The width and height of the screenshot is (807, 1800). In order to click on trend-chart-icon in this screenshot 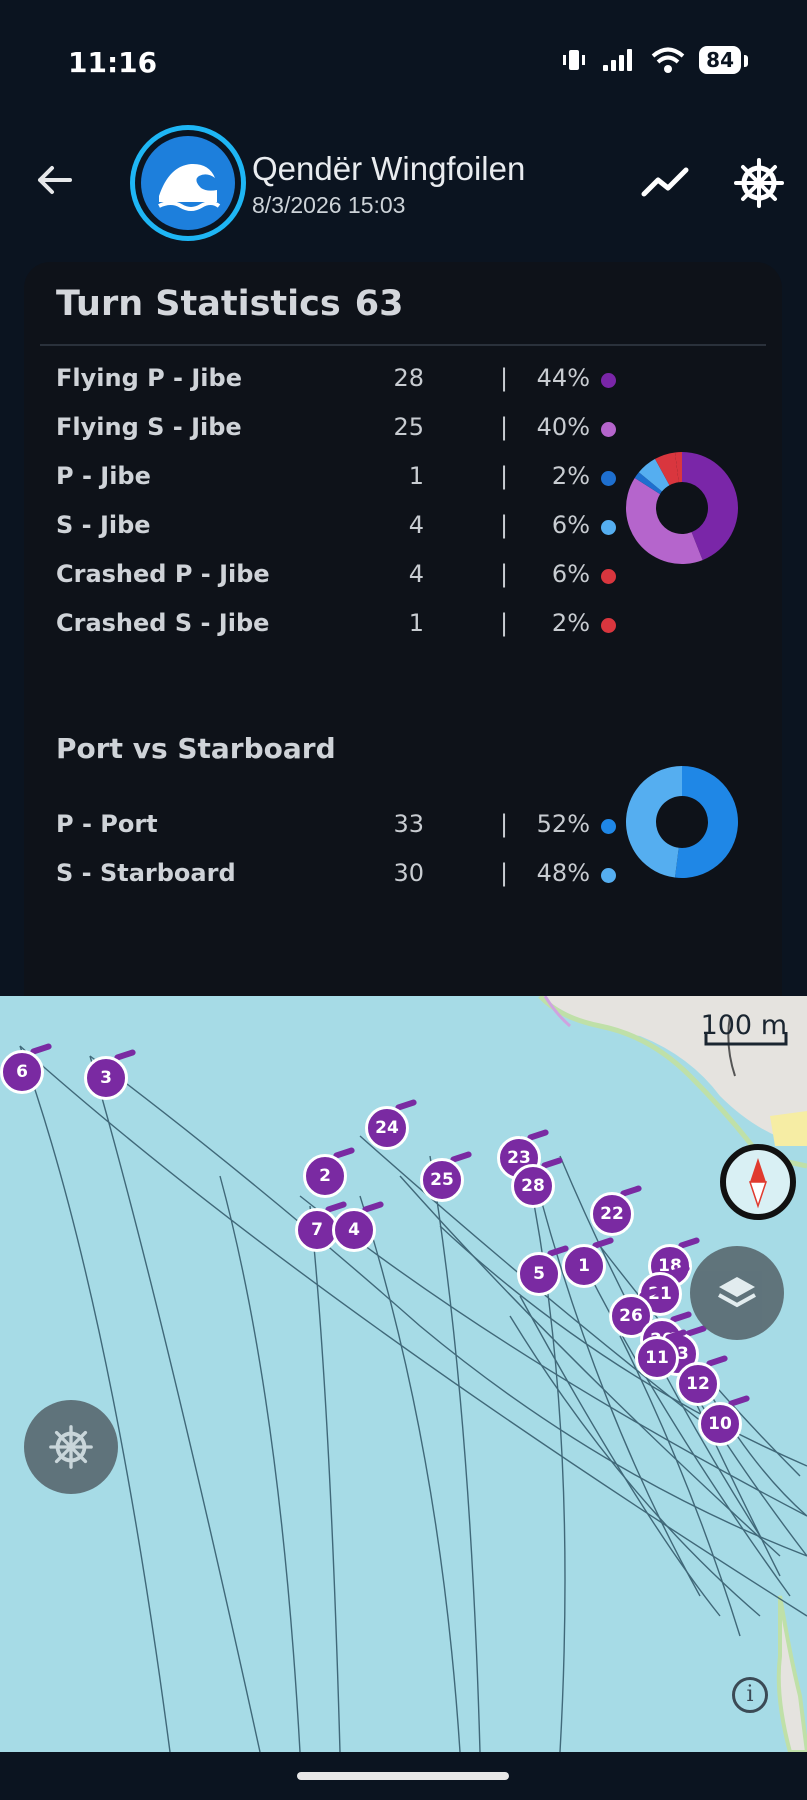, I will do `click(665, 183)`.